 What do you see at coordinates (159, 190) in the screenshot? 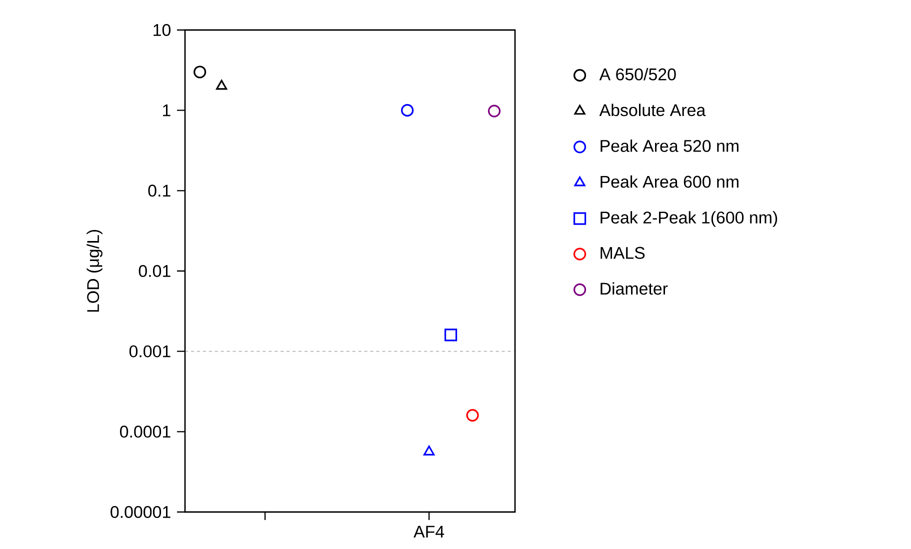
I see `y-tick-label: 0.1` at bounding box center [159, 190].